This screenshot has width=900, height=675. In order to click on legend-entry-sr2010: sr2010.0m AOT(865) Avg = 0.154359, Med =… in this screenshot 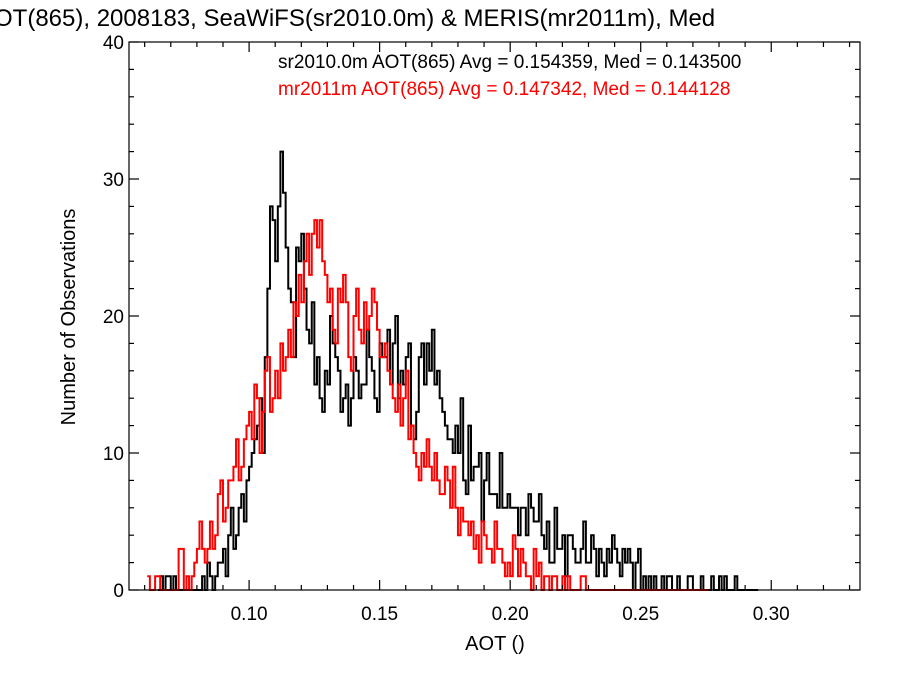, I will do `click(509, 62)`.